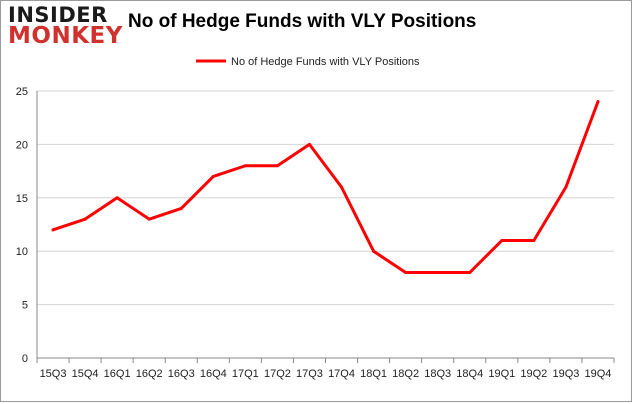  I want to click on legend-label: No of Hedge Funds with VLY Positions, so click(325, 62).